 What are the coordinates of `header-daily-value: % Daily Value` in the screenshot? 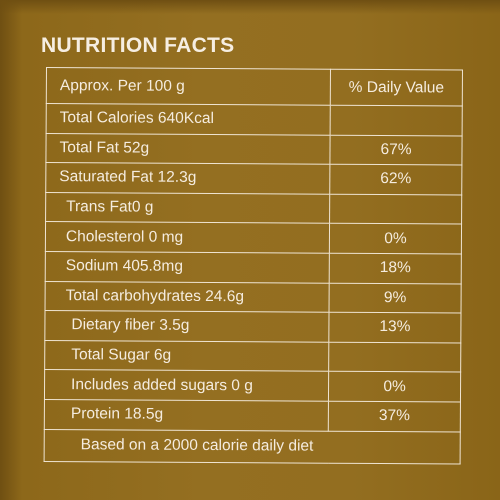 It's located at (396, 88).